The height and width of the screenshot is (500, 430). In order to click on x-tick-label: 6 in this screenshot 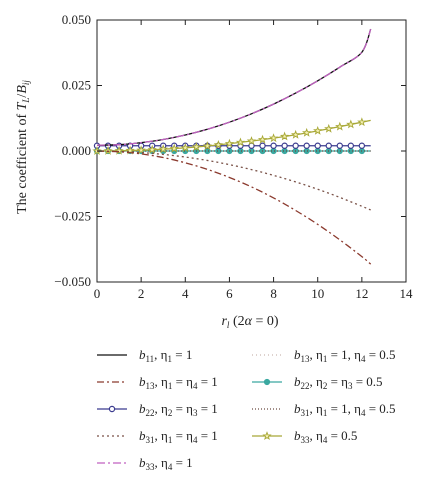, I will do `click(229, 293)`.